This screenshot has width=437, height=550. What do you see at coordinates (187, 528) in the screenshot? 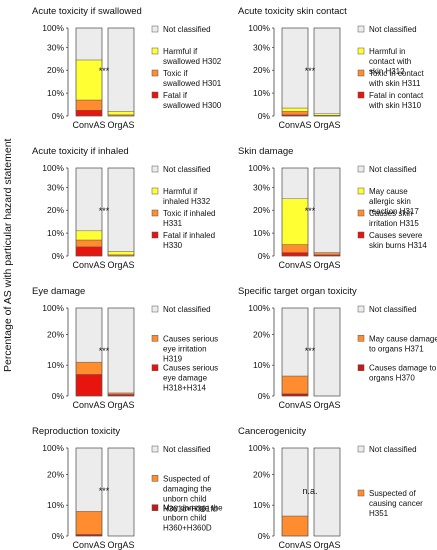
I see `legend-label: H360+H360D` at bounding box center [187, 528].